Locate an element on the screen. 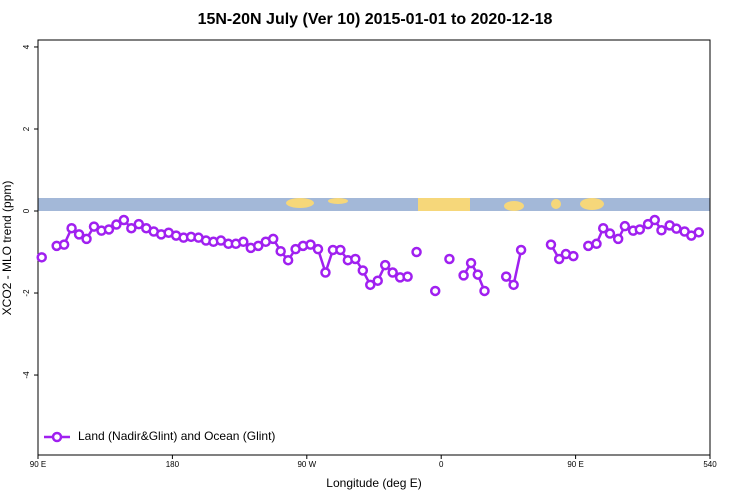  y-tick-label: 4 is located at coordinates (26, 46).